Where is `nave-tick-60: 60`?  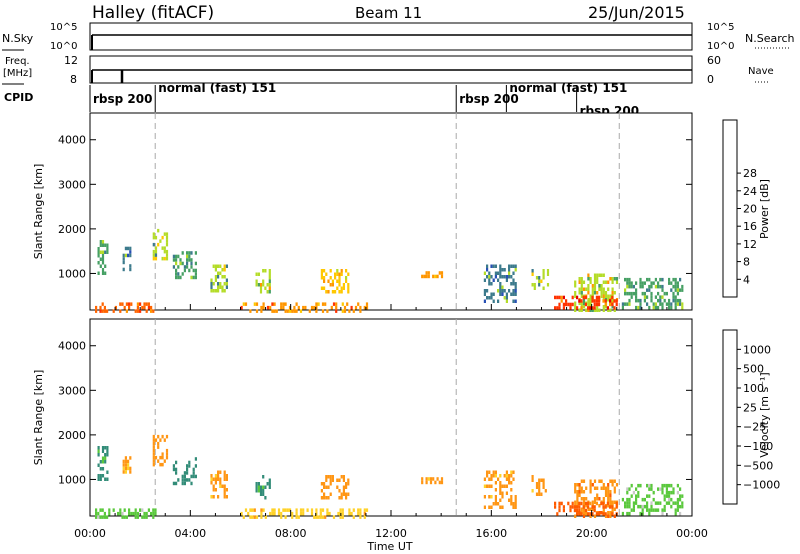 nave-tick-60: 60 is located at coordinates (714, 60).